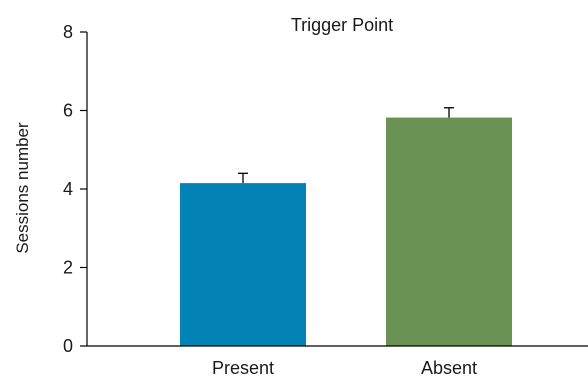 The width and height of the screenshot is (588, 377). I want to click on y-axis-ticks: 0 2 4 6 8, so click(75, 189).